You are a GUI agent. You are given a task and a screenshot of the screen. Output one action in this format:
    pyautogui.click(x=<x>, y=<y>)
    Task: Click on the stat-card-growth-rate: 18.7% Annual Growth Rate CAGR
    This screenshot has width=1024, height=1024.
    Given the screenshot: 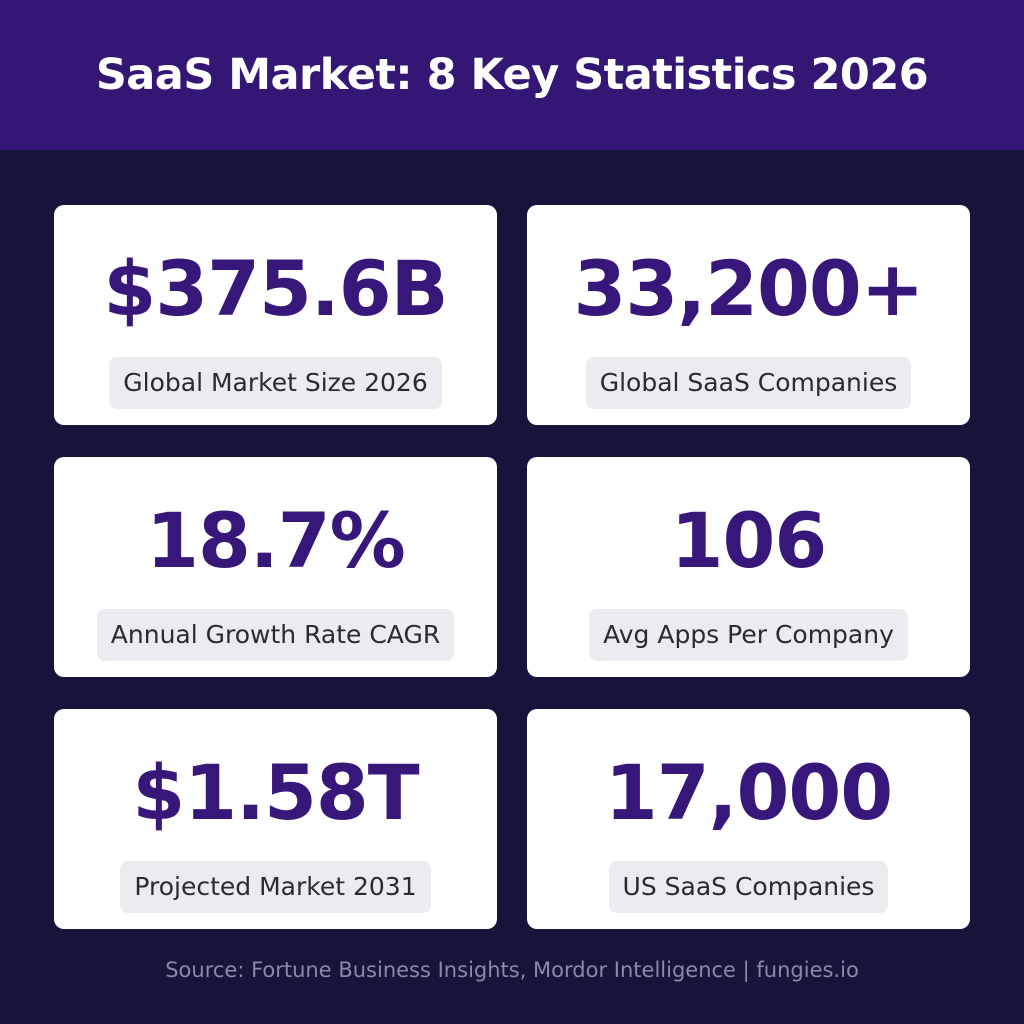 What is the action you would take?
    pyautogui.click(x=275, y=567)
    